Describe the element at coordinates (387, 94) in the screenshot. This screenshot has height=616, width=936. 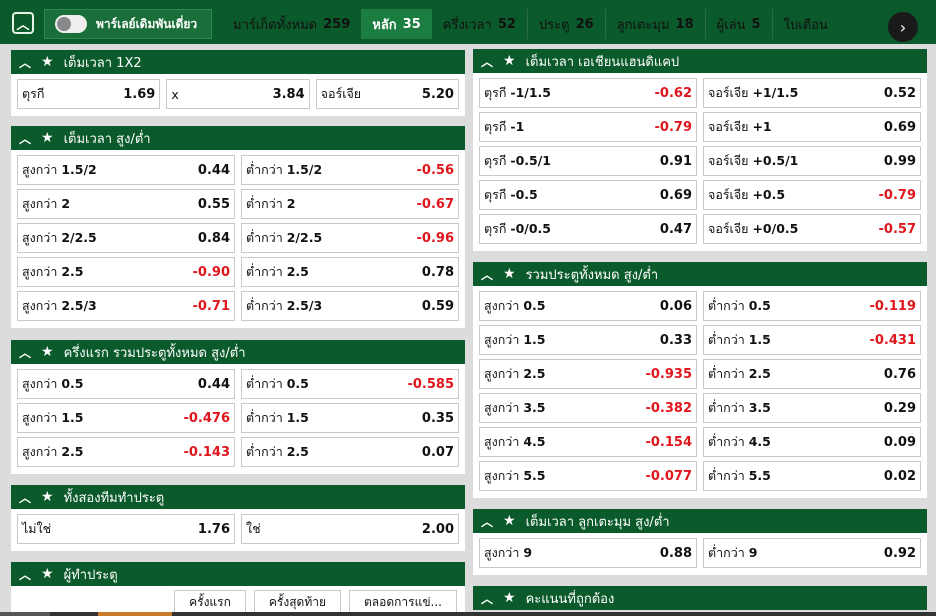
I see `odds-cell: จอร์เจีย 5.20` at that location.